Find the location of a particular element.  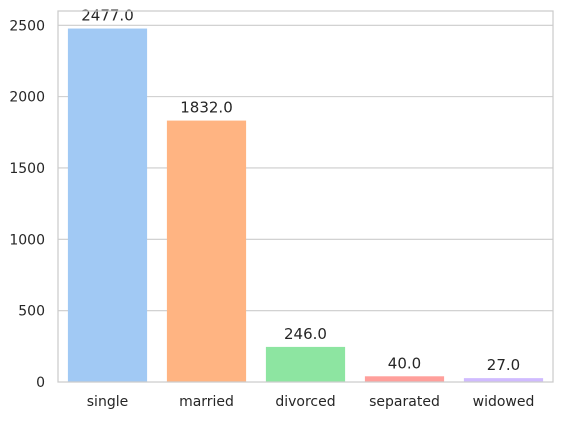

bar-value-label: 40.0 is located at coordinates (404, 363).